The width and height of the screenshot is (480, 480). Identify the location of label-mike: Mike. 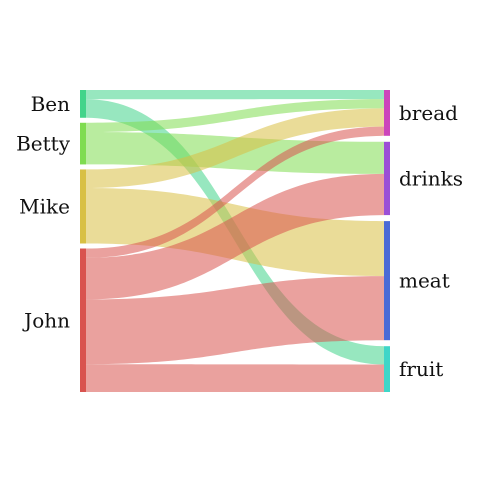
(44, 206).